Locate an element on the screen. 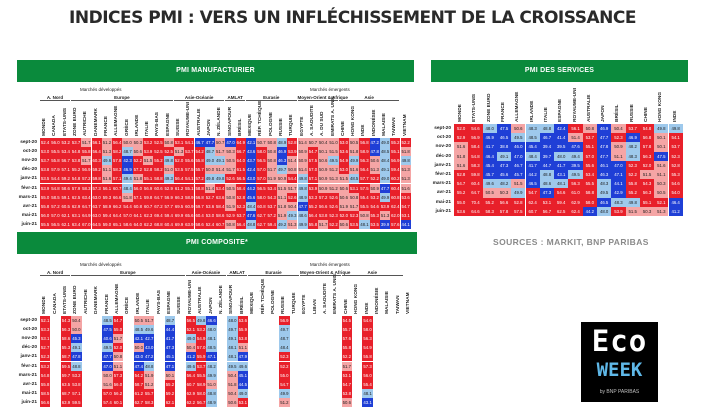 This screenshot has height=414, width=705. mfg-column-header: TURQUIE is located at coordinates (292, 125).